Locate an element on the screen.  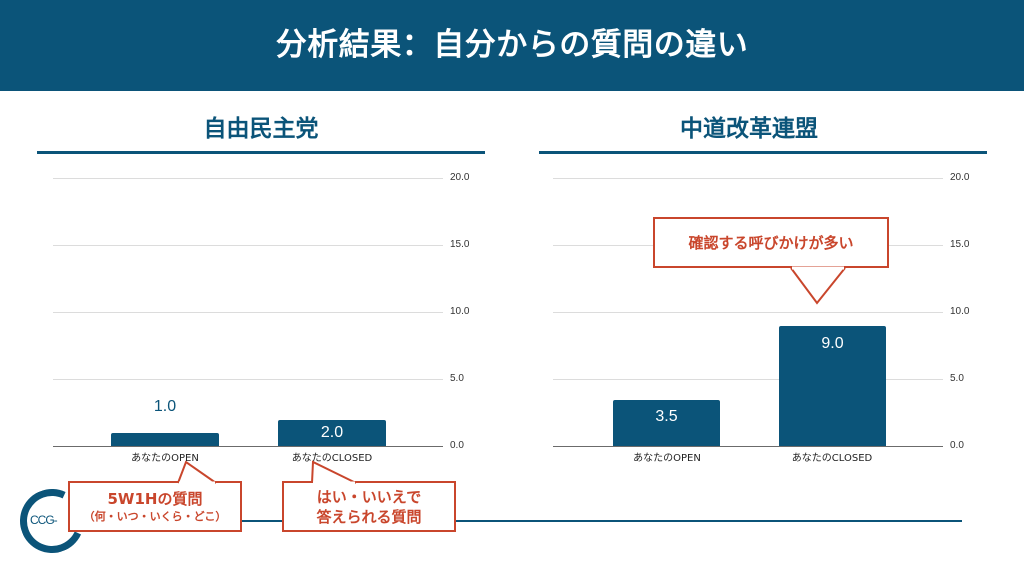
bar-value-label: 9.0 is located at coordinates (832, 343).